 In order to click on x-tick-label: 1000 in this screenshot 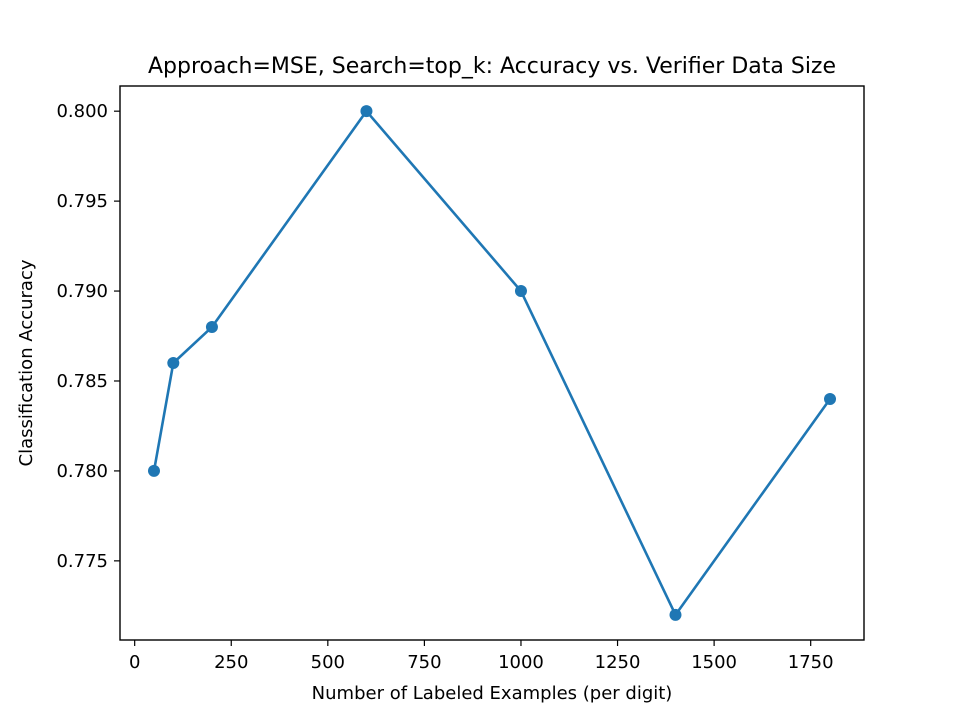, I will do `click(521, 662)`.